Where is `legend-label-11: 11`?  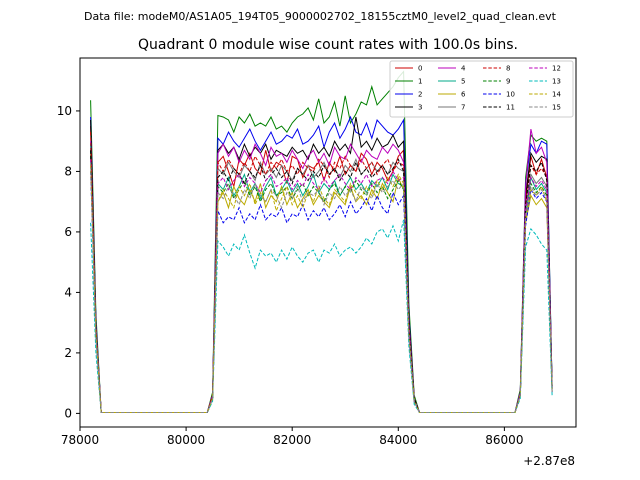 legend-label-11: 11 is located at coordinates (510, 108).